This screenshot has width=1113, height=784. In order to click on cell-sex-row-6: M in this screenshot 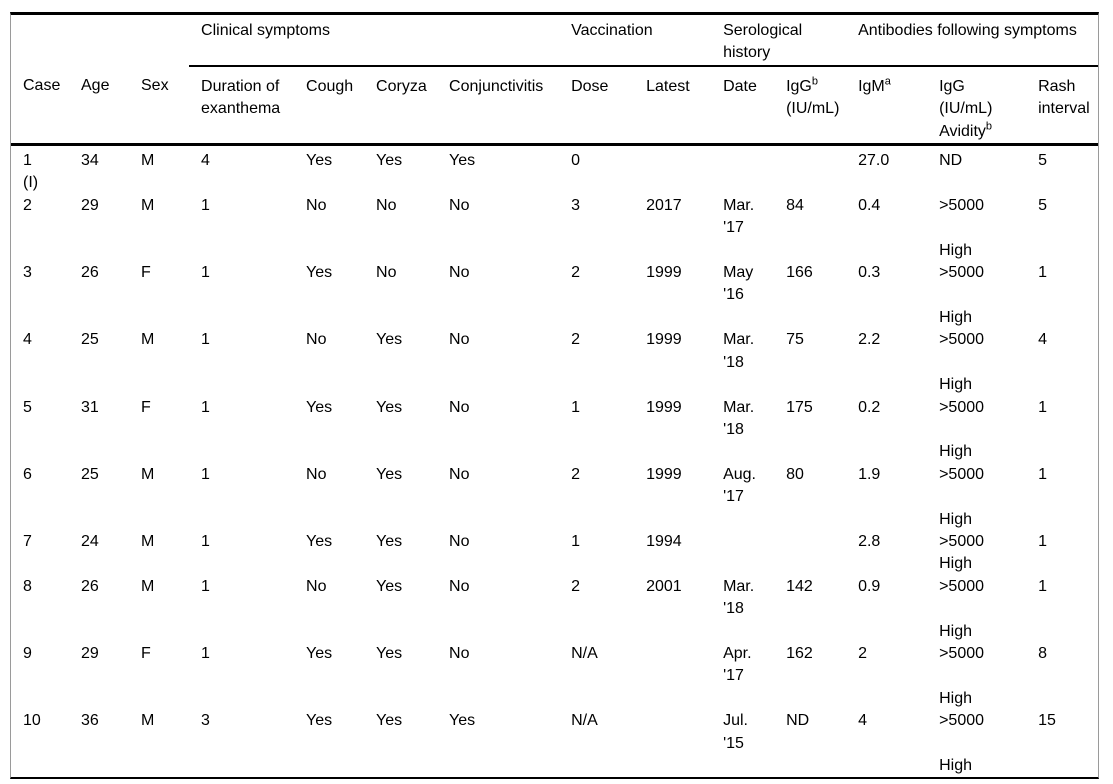, I will do `click(159, 497)`.